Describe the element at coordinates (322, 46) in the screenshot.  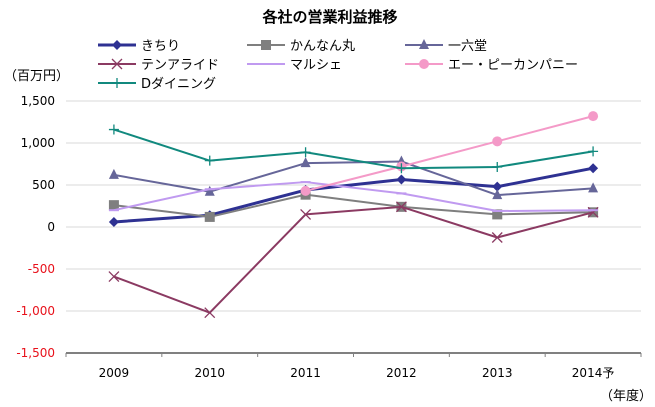
I see `legend-label: かんなん丸` at that location.